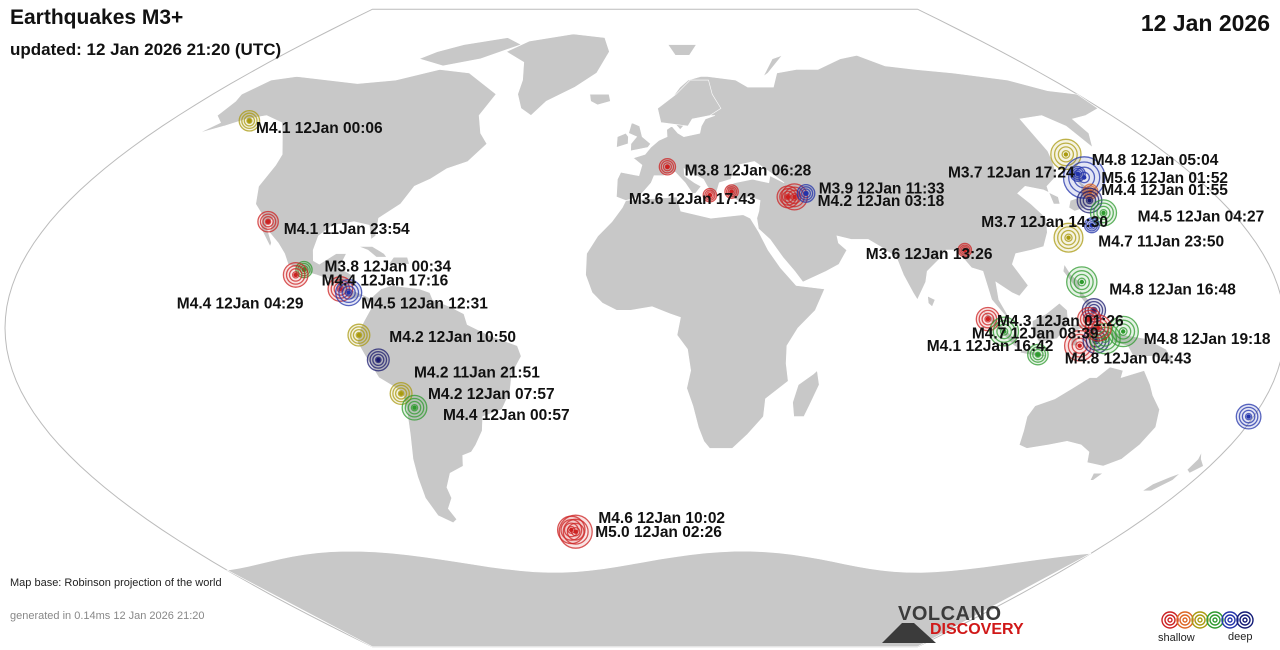  What do you see at coordinates (1161, 242) in the screenshot?
I see `earthquake-label: M4.7 11Jan 23:50` at bounding box center [1161, 242].